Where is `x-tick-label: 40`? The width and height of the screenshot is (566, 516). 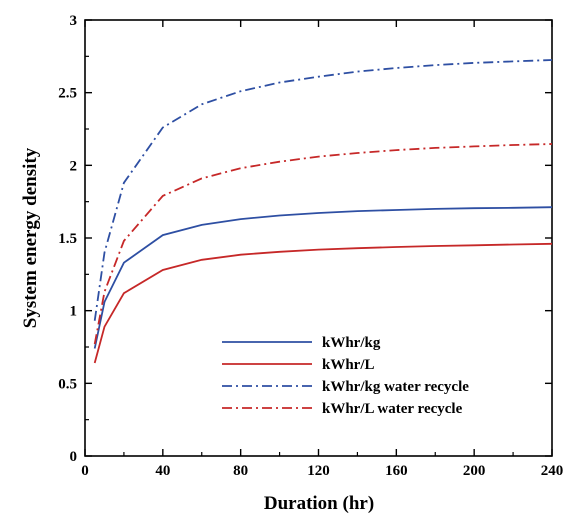 x-tick-label: 40 is located at coordinates (162, 471).